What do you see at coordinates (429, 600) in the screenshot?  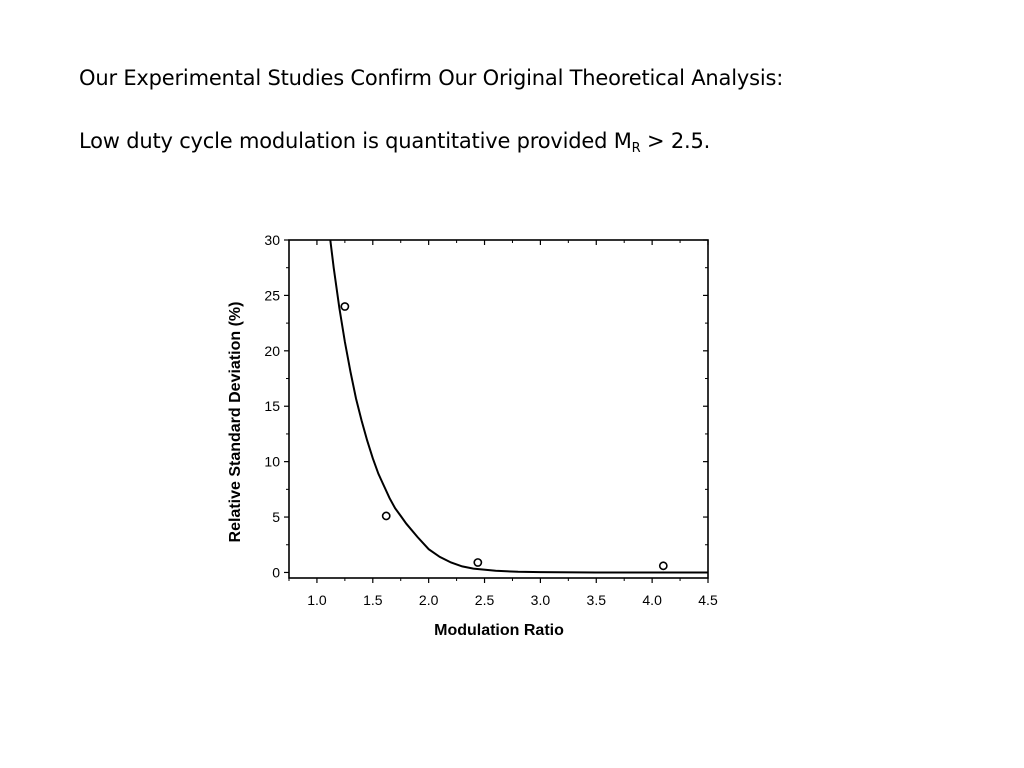 I see `x-tick-label: 2.0` at bounding box center [429, 600].